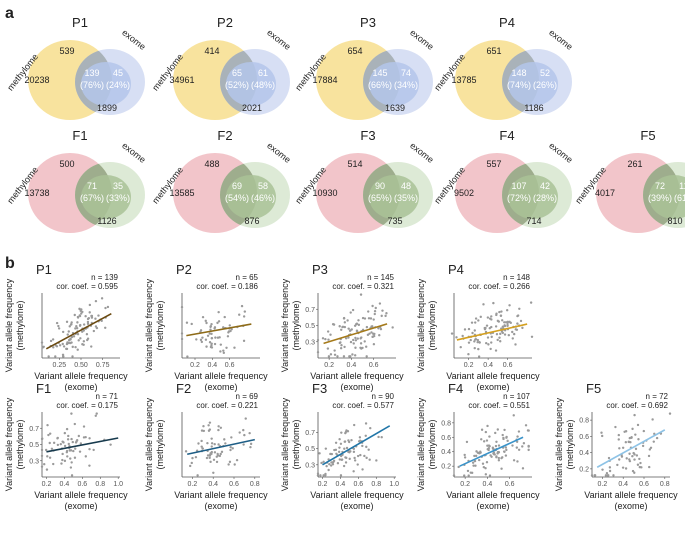  What do you see at coordinates (367, 135) in the screenshot?
I see `venn-title: F3` at bounding box center [367, 135].